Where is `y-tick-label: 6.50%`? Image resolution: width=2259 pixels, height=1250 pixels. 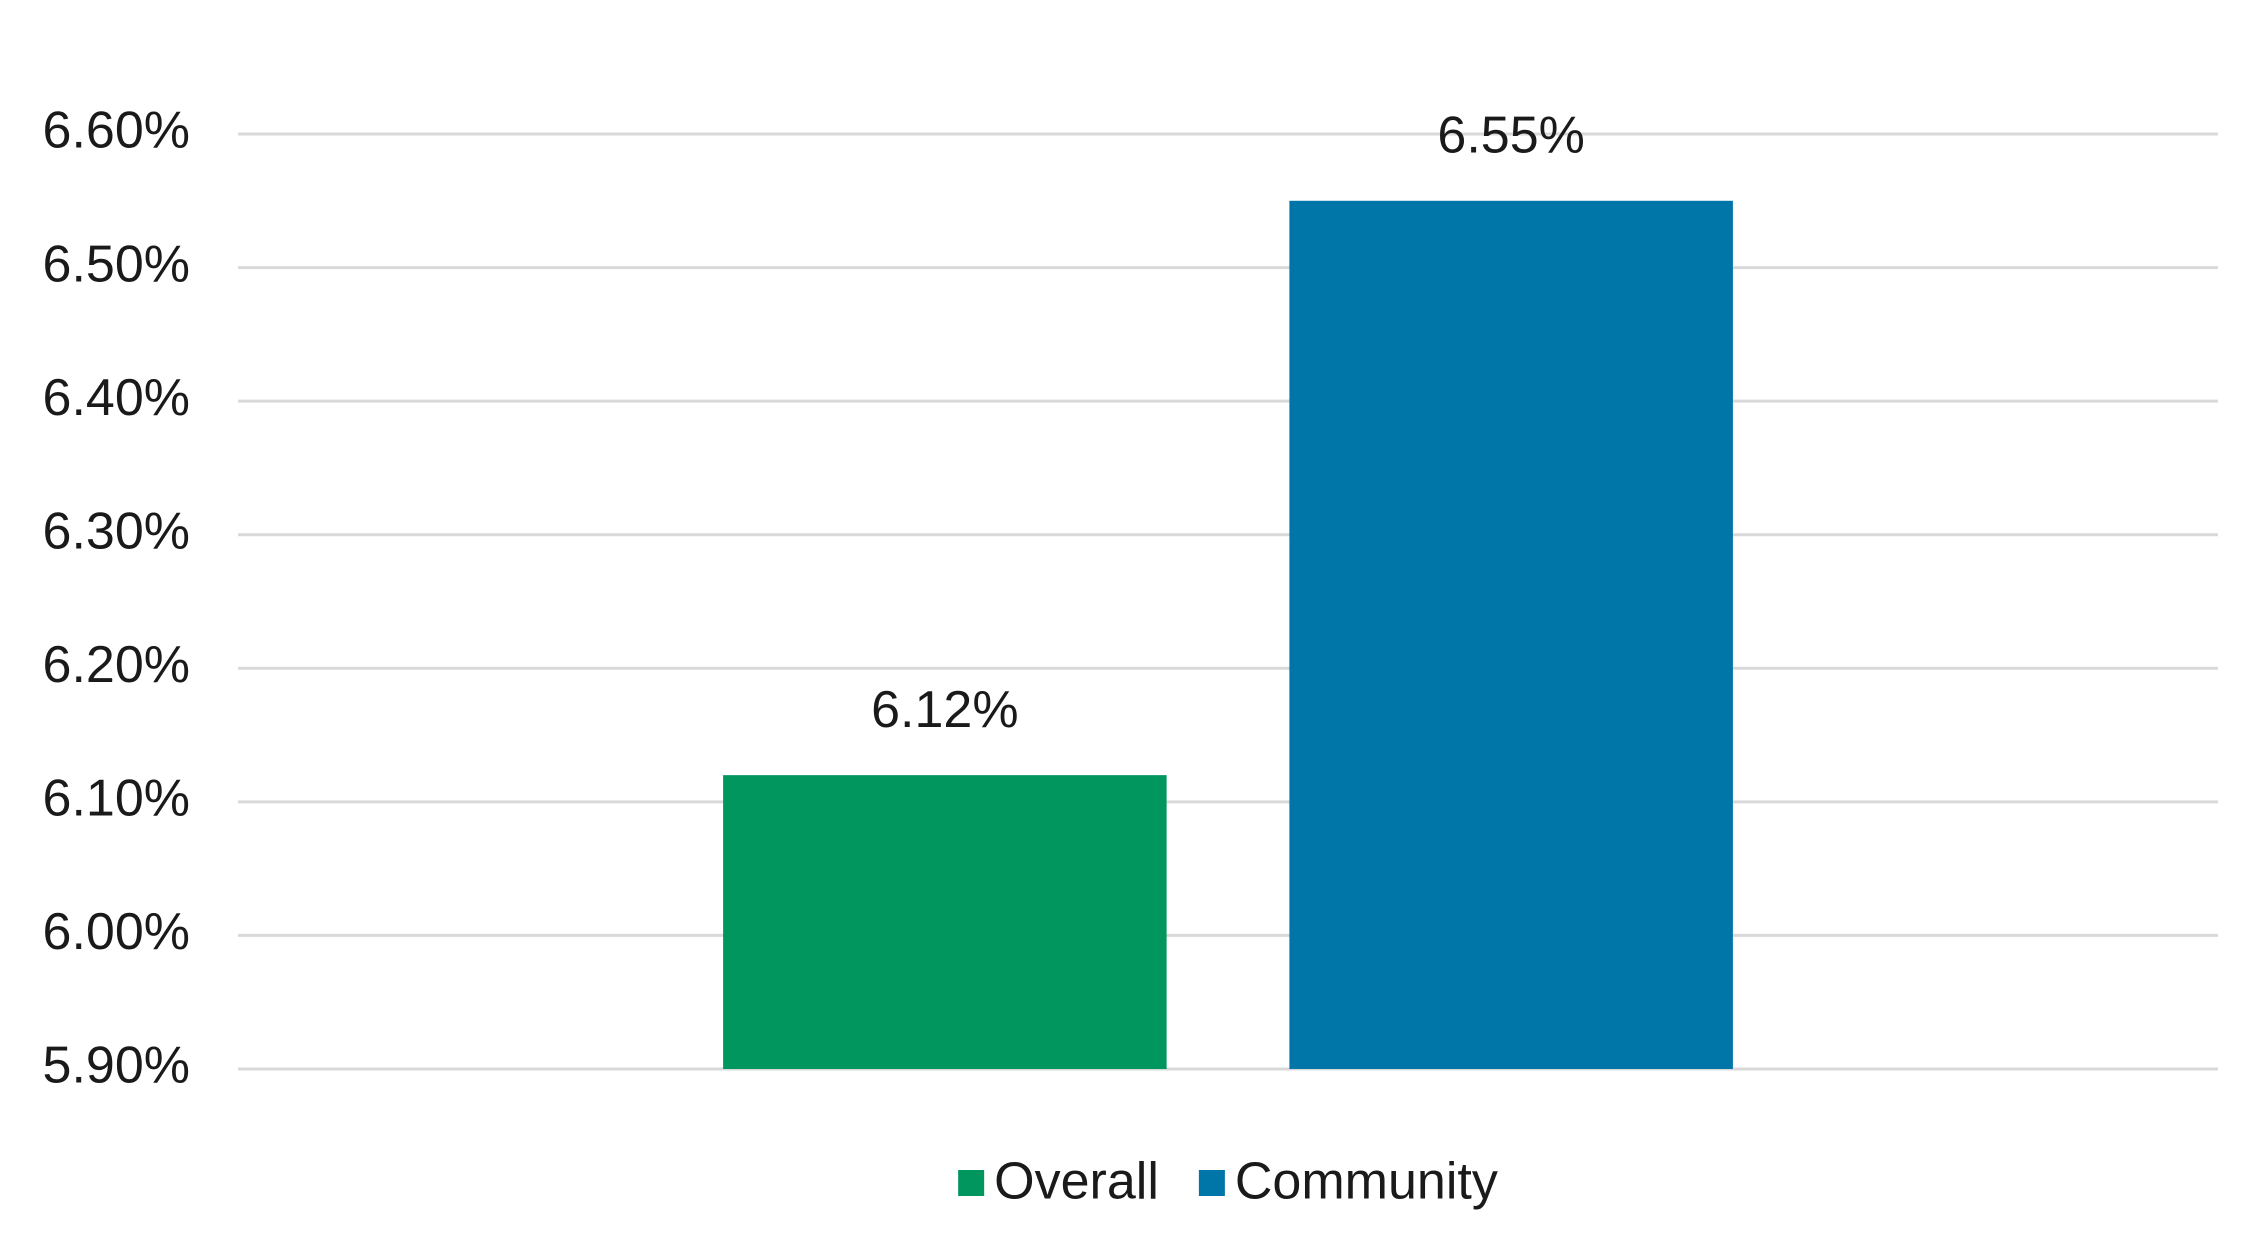 y-tick-label: 6.50% is located at coordinates (116, 264).